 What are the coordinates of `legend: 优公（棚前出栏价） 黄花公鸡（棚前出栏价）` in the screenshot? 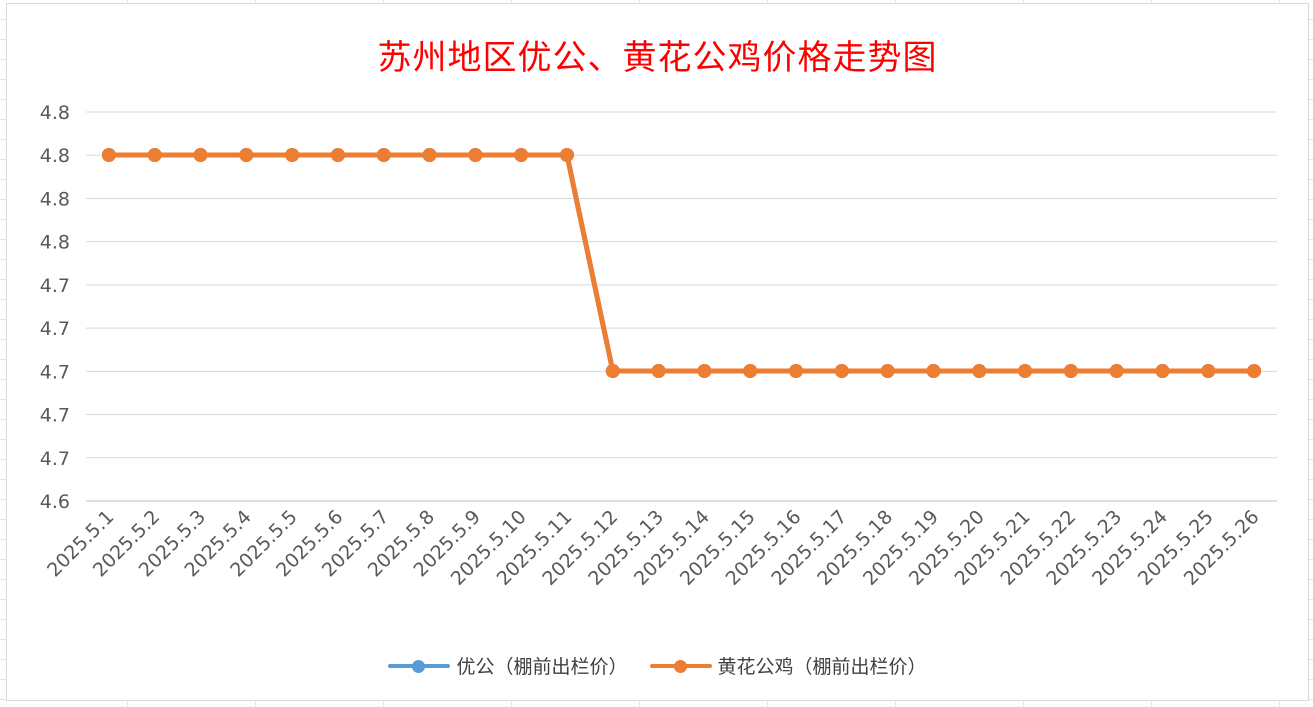 It's located at (657, 665).